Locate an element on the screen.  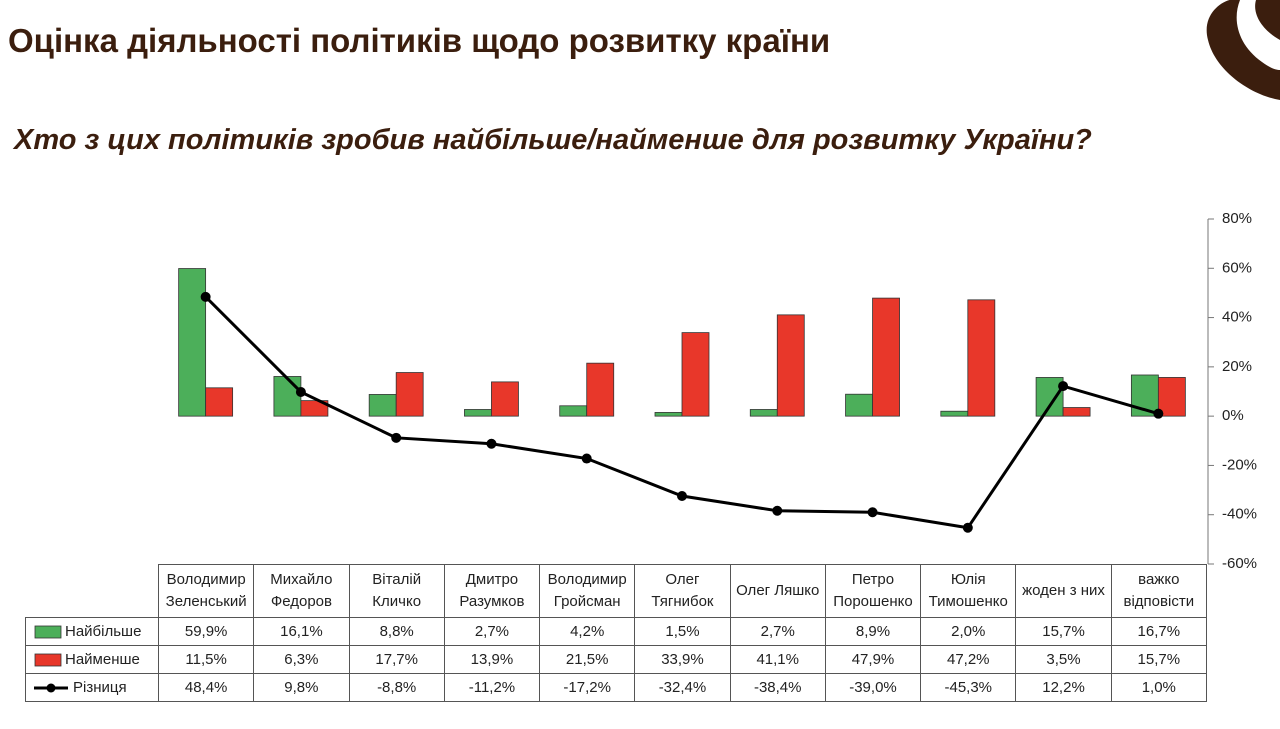
y-tick-label: 40% is located at coordinates (1237, 317).